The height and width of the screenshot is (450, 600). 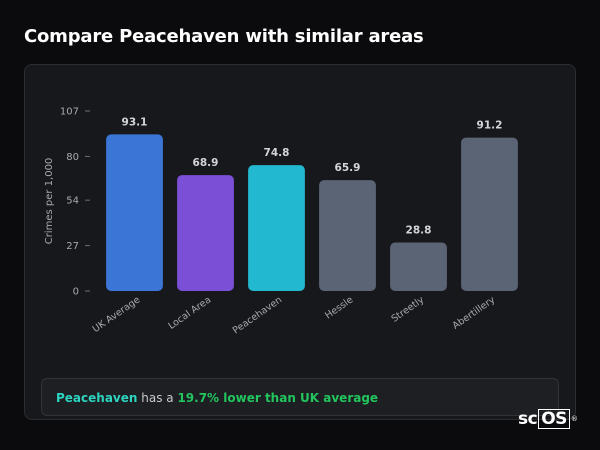 I want to click on bar-uk-average, so click(x=134, y=212).